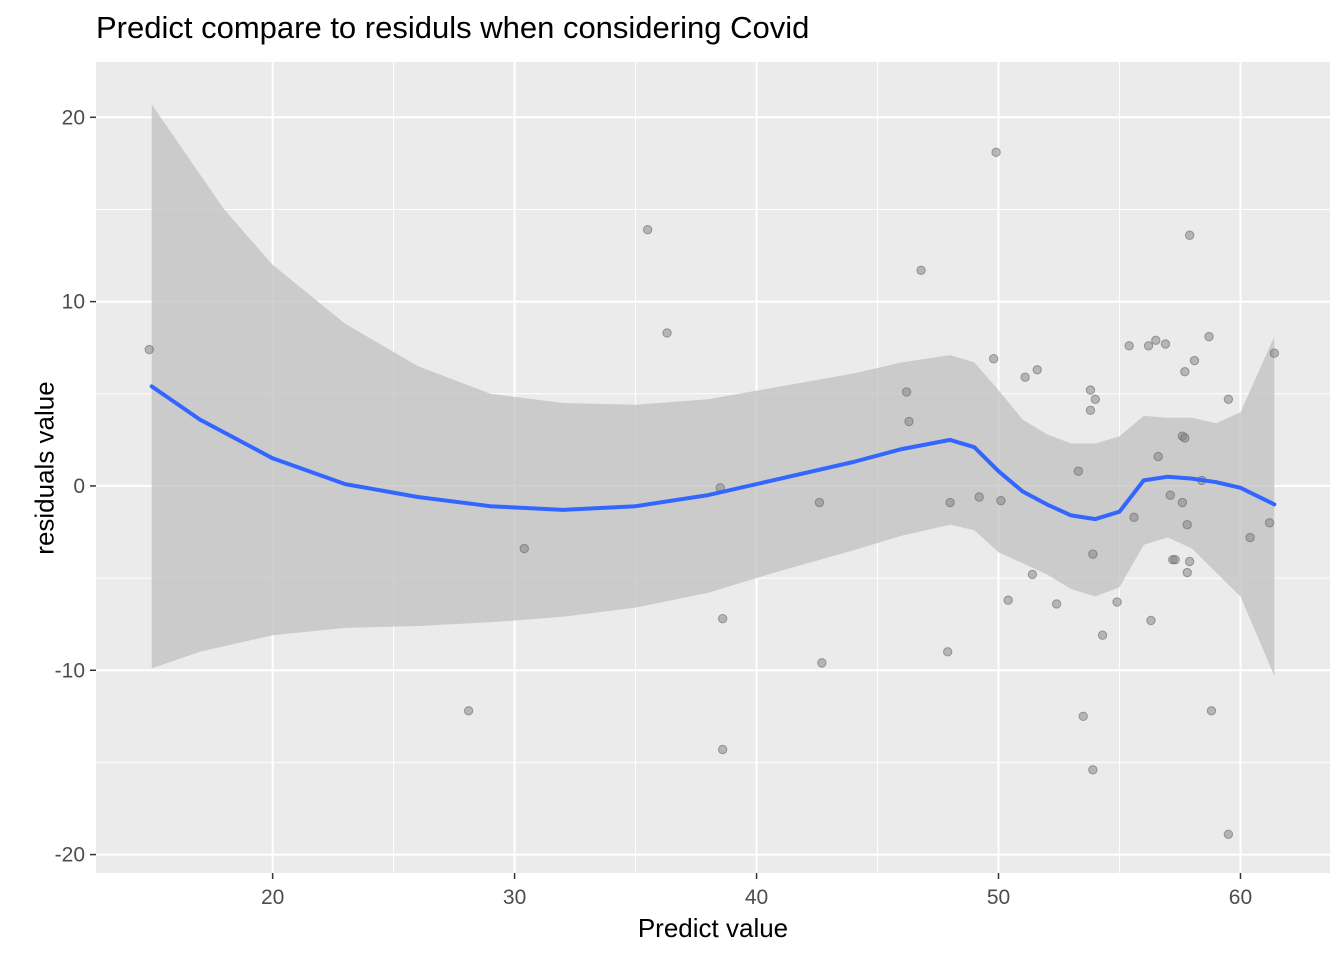 This screenshot has height=960, width=1344. I want to click on smooth-curve, so click(713, 453).